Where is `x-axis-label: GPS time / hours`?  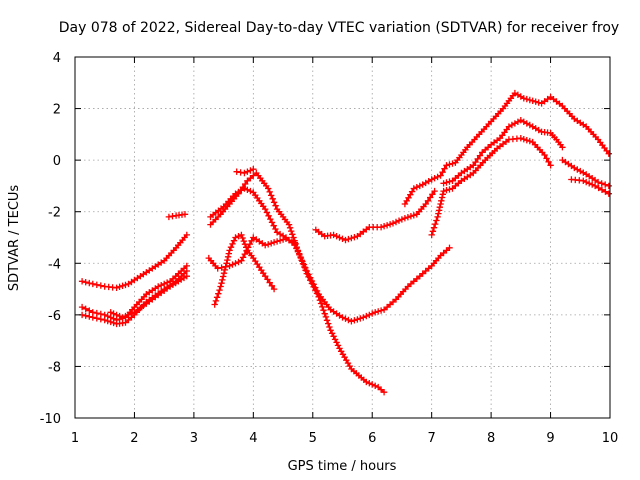 x-axis-label: GPS time / hours is located at coordinates (342, 466).